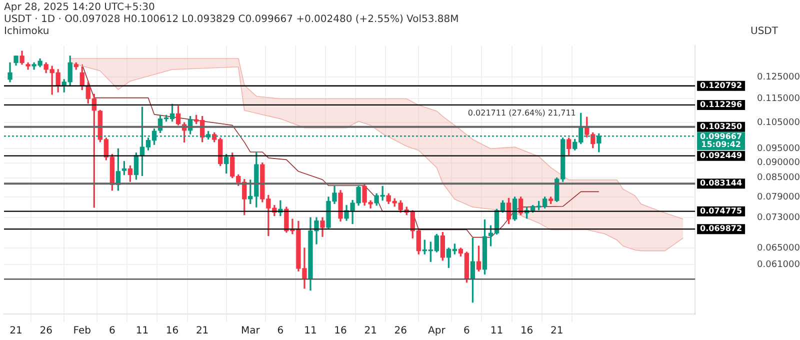  What do you see at coordinates (721, 85) in the screenshot?
I see `ref-line-label: 0.120792` at bounding box center [721, 85].